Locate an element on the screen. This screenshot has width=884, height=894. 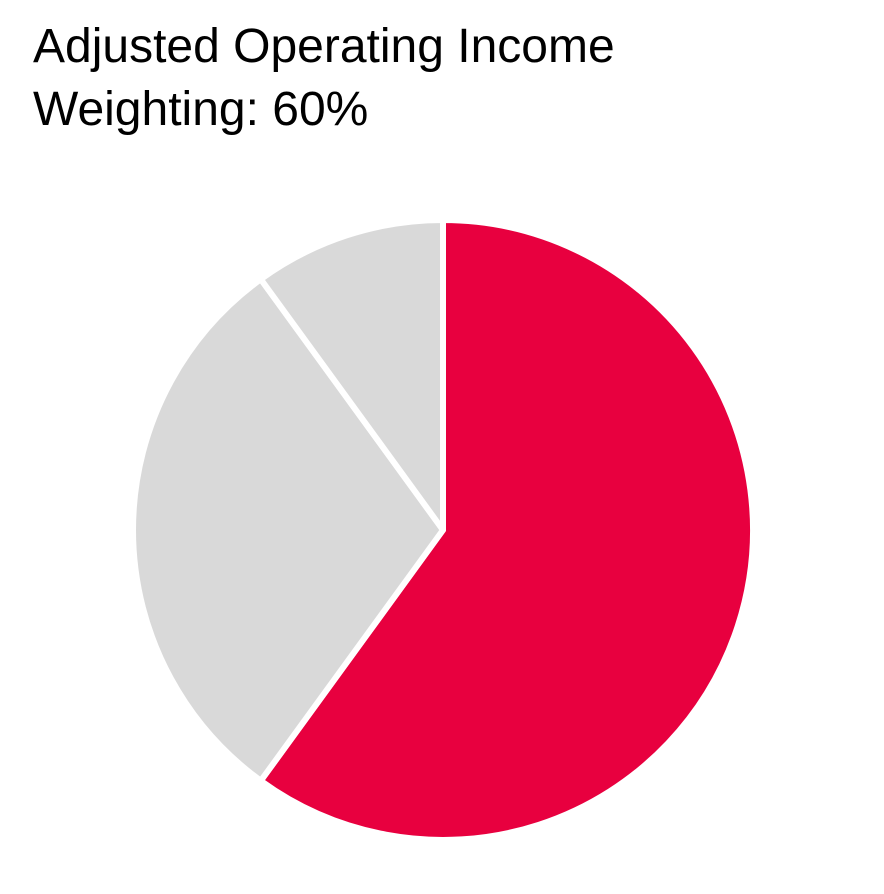
pie-slice is located at coordinates (351, 375).